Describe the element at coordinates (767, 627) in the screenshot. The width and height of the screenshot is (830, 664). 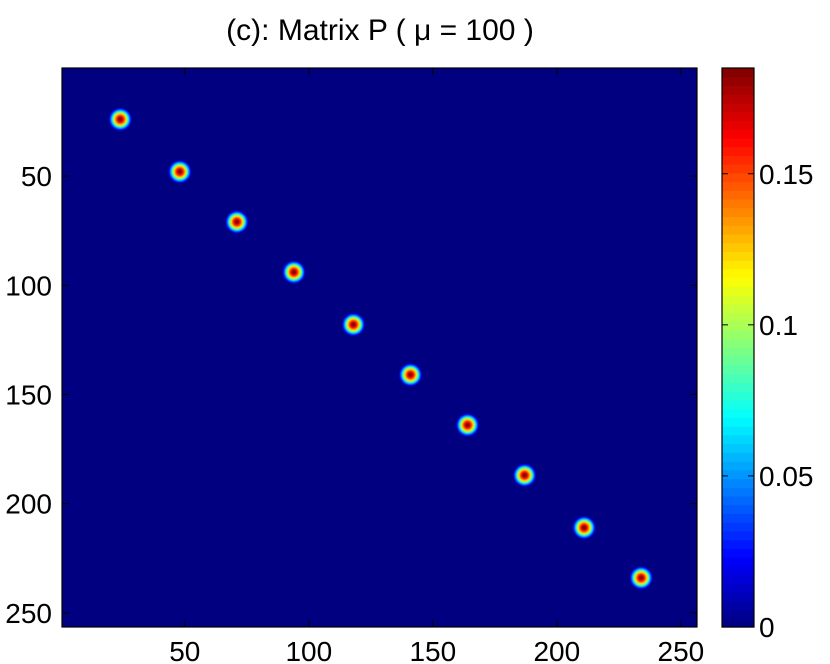
I see `colorbar-tick-label: 0` at that location.